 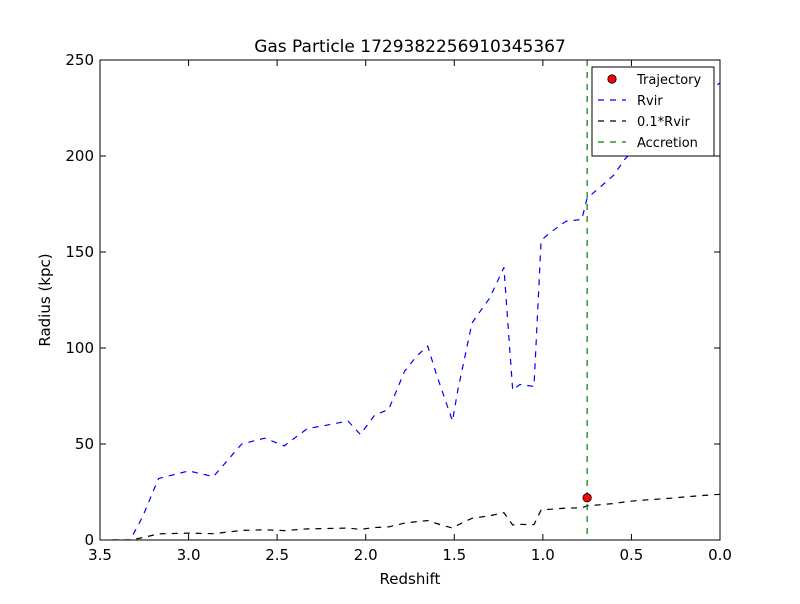 I want to click on x-tick-label: 1.0, so click(x=543, y=555).